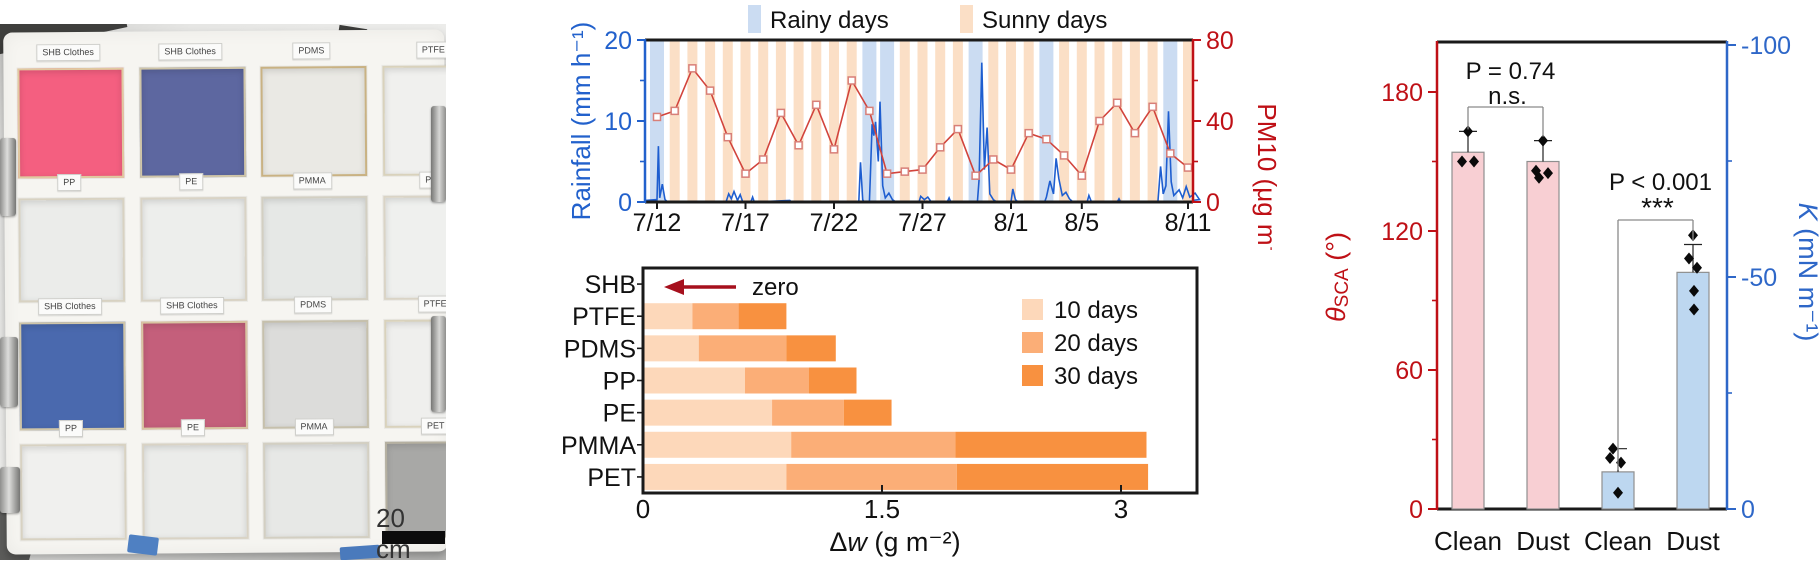 This screenshot has height=563, width=1819. I want to click on svg-text: 10, so click(618, 122).